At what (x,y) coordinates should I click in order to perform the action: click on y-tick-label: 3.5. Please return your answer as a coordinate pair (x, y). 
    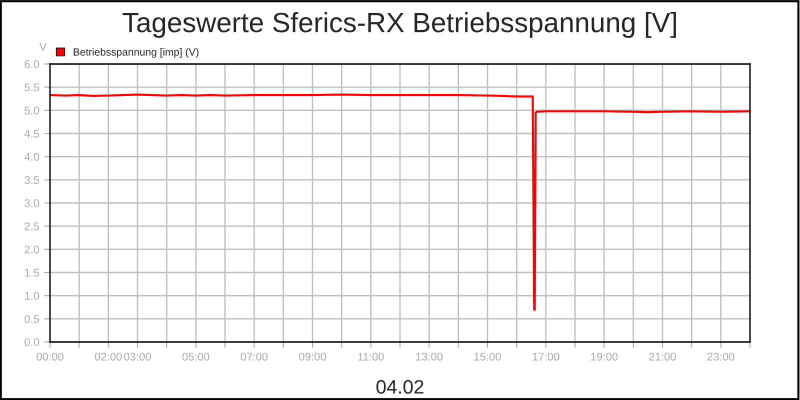
    Looking at the image, I should click on (32, 180).